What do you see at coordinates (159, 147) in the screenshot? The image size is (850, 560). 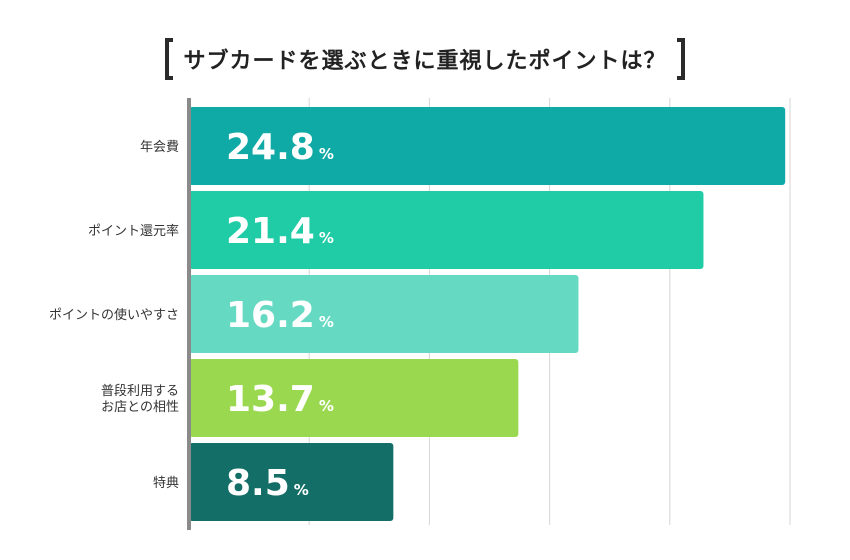 I see `category-label: 年会費` at bounding box center [159, 147].